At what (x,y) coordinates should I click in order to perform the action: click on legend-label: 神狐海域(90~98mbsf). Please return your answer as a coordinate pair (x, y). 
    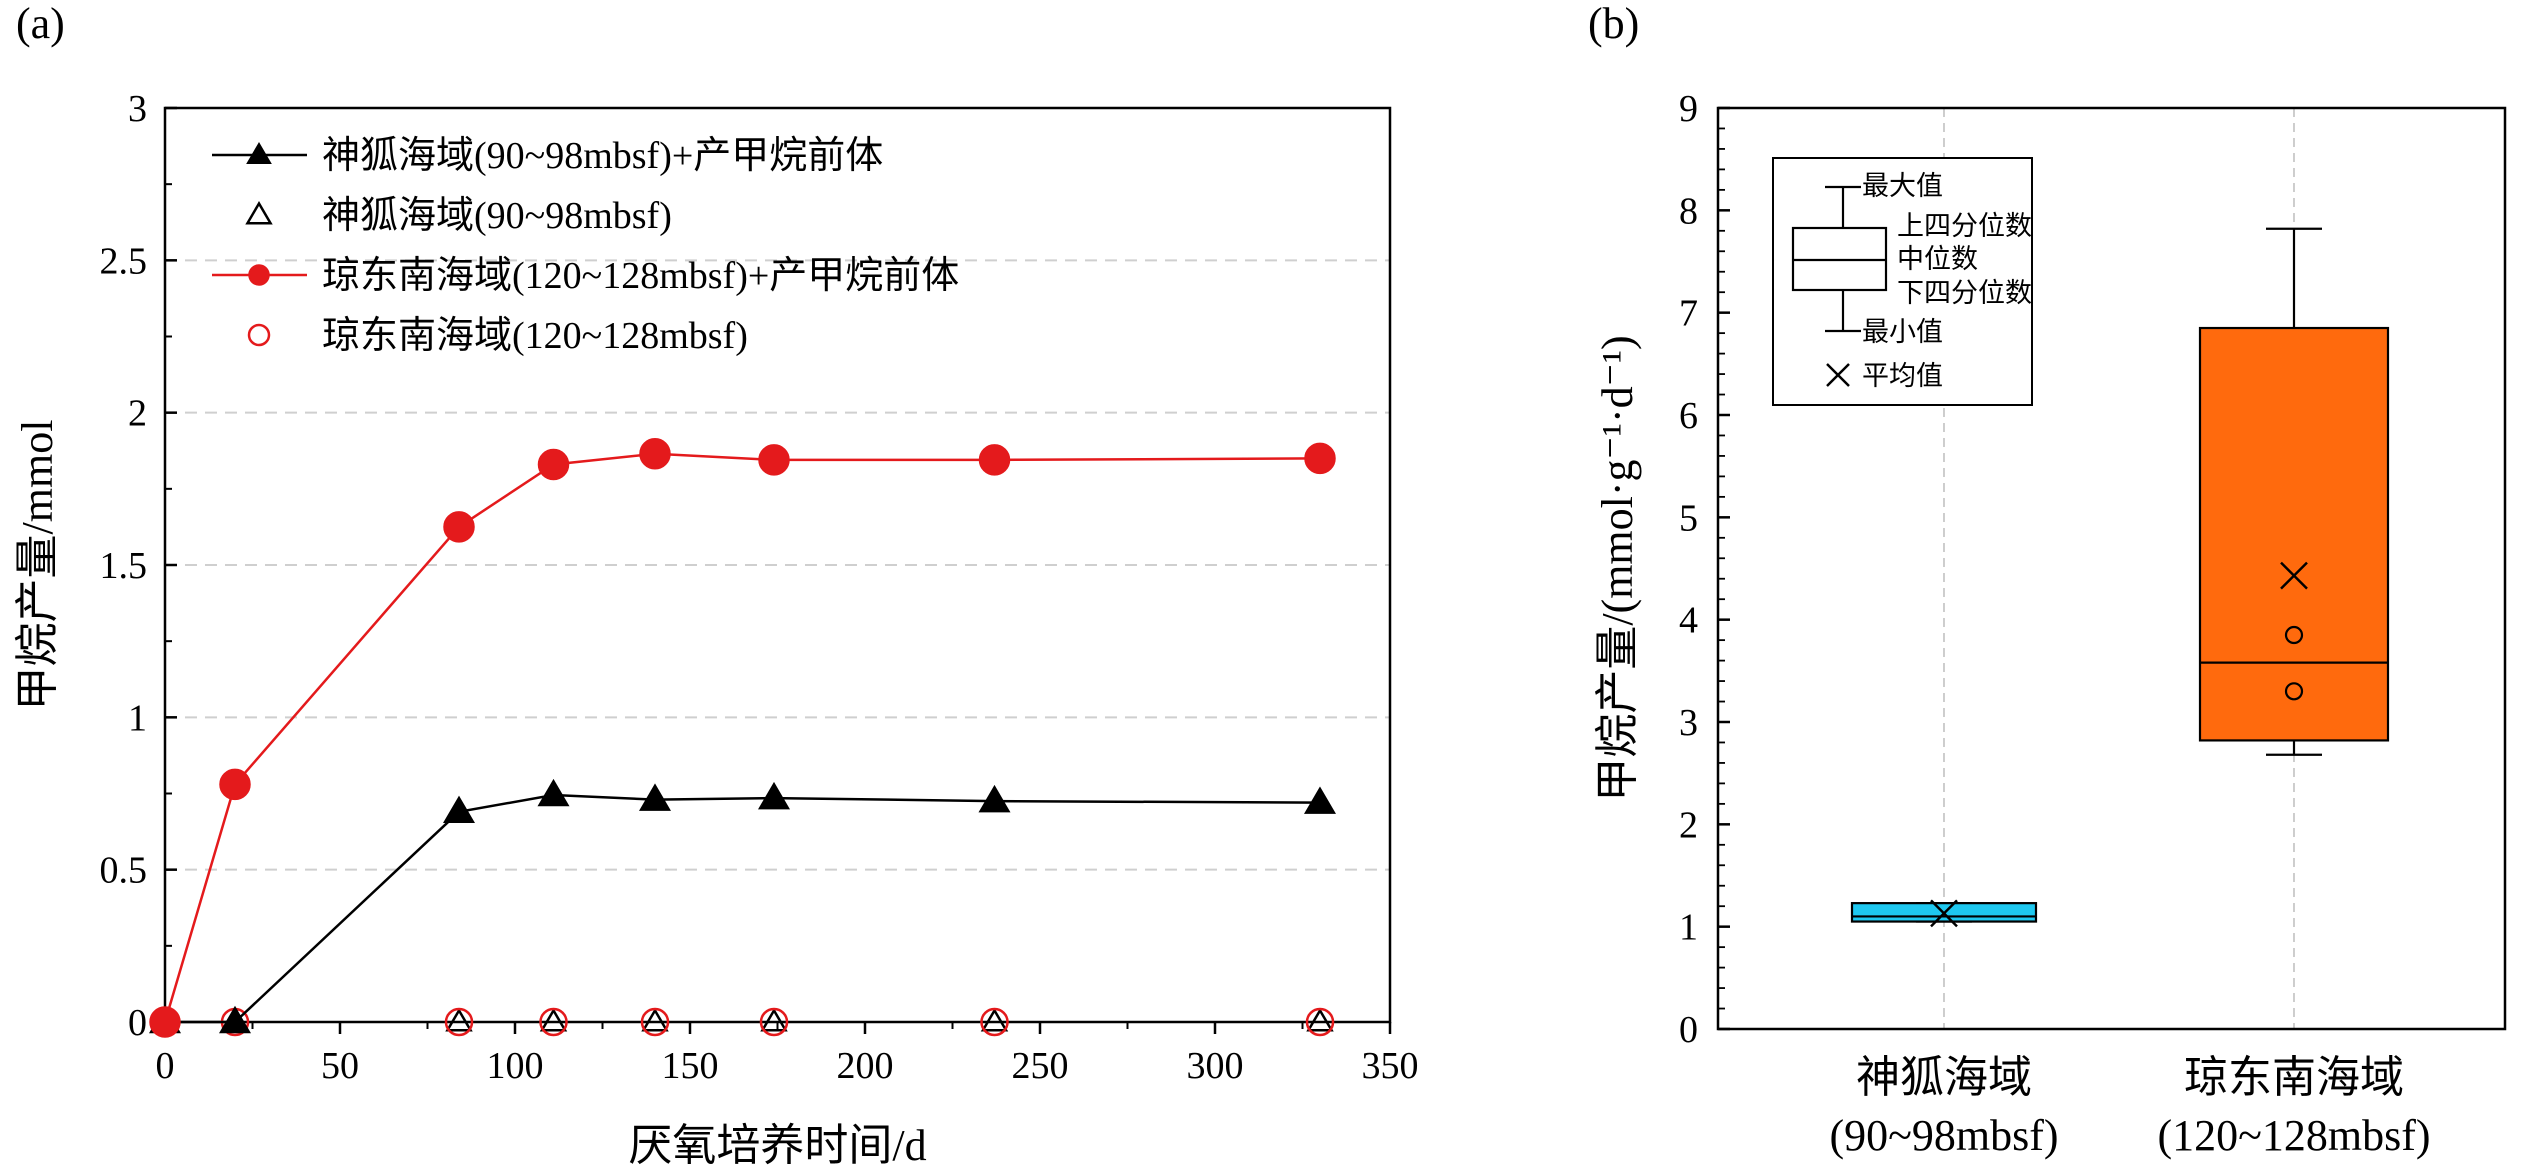
    Looking at the image, I should click on (497, 216).